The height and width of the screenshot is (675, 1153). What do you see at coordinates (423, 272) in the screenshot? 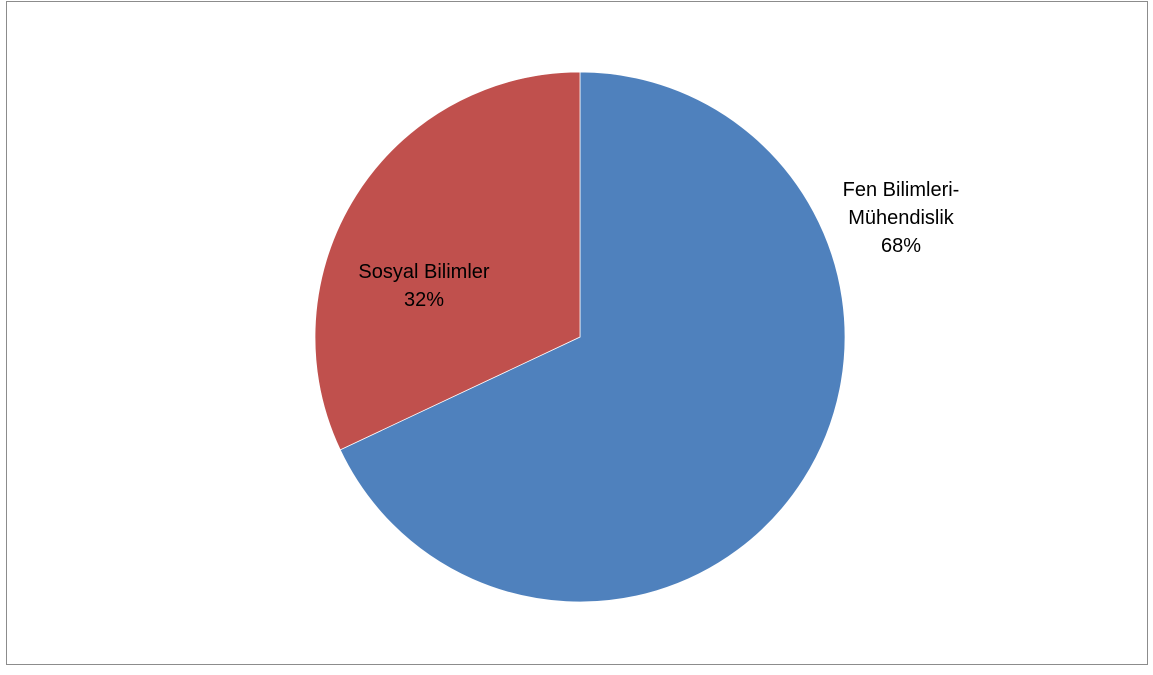
I see `slice-category-label: Sosyal Bilimler` at bounding box center [423, 272].